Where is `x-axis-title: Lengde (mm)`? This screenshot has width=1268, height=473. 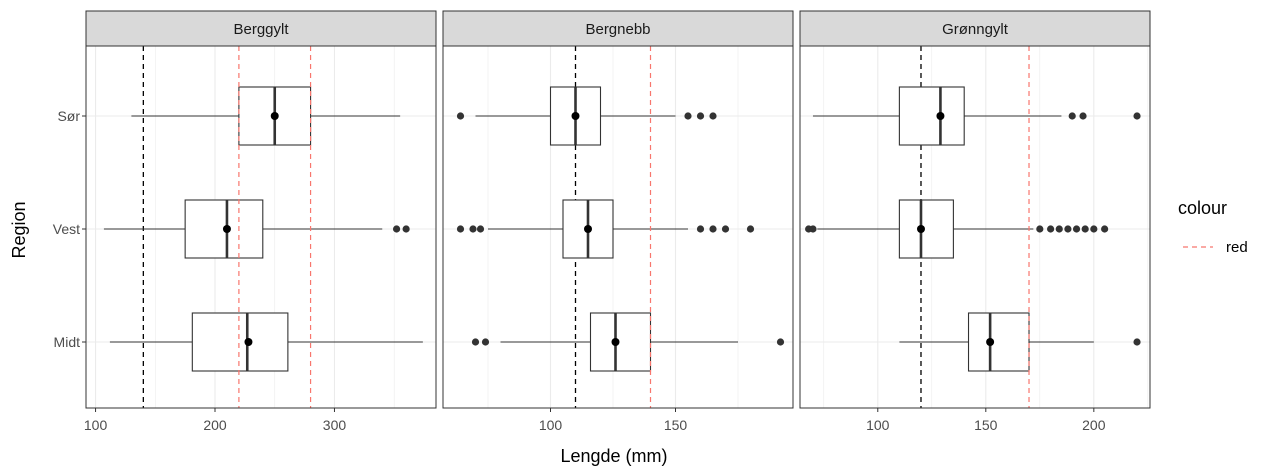 x-axis-title: Lengde (mm) is located at coordinates (613, 456).